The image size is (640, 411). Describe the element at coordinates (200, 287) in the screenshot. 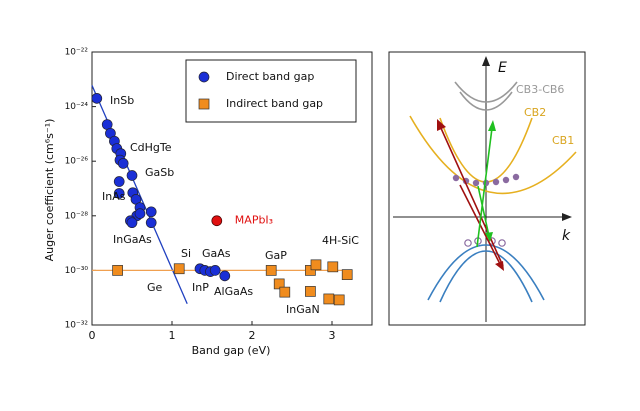

I see `point-annotation: InP` at that location.